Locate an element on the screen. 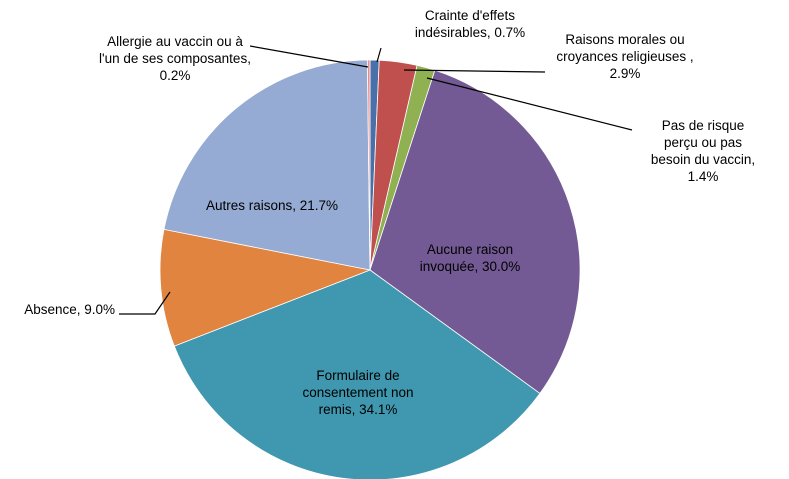 The image size is (789, 479). label-line: besoin du vaccin, is located at coordinates (703, 159).